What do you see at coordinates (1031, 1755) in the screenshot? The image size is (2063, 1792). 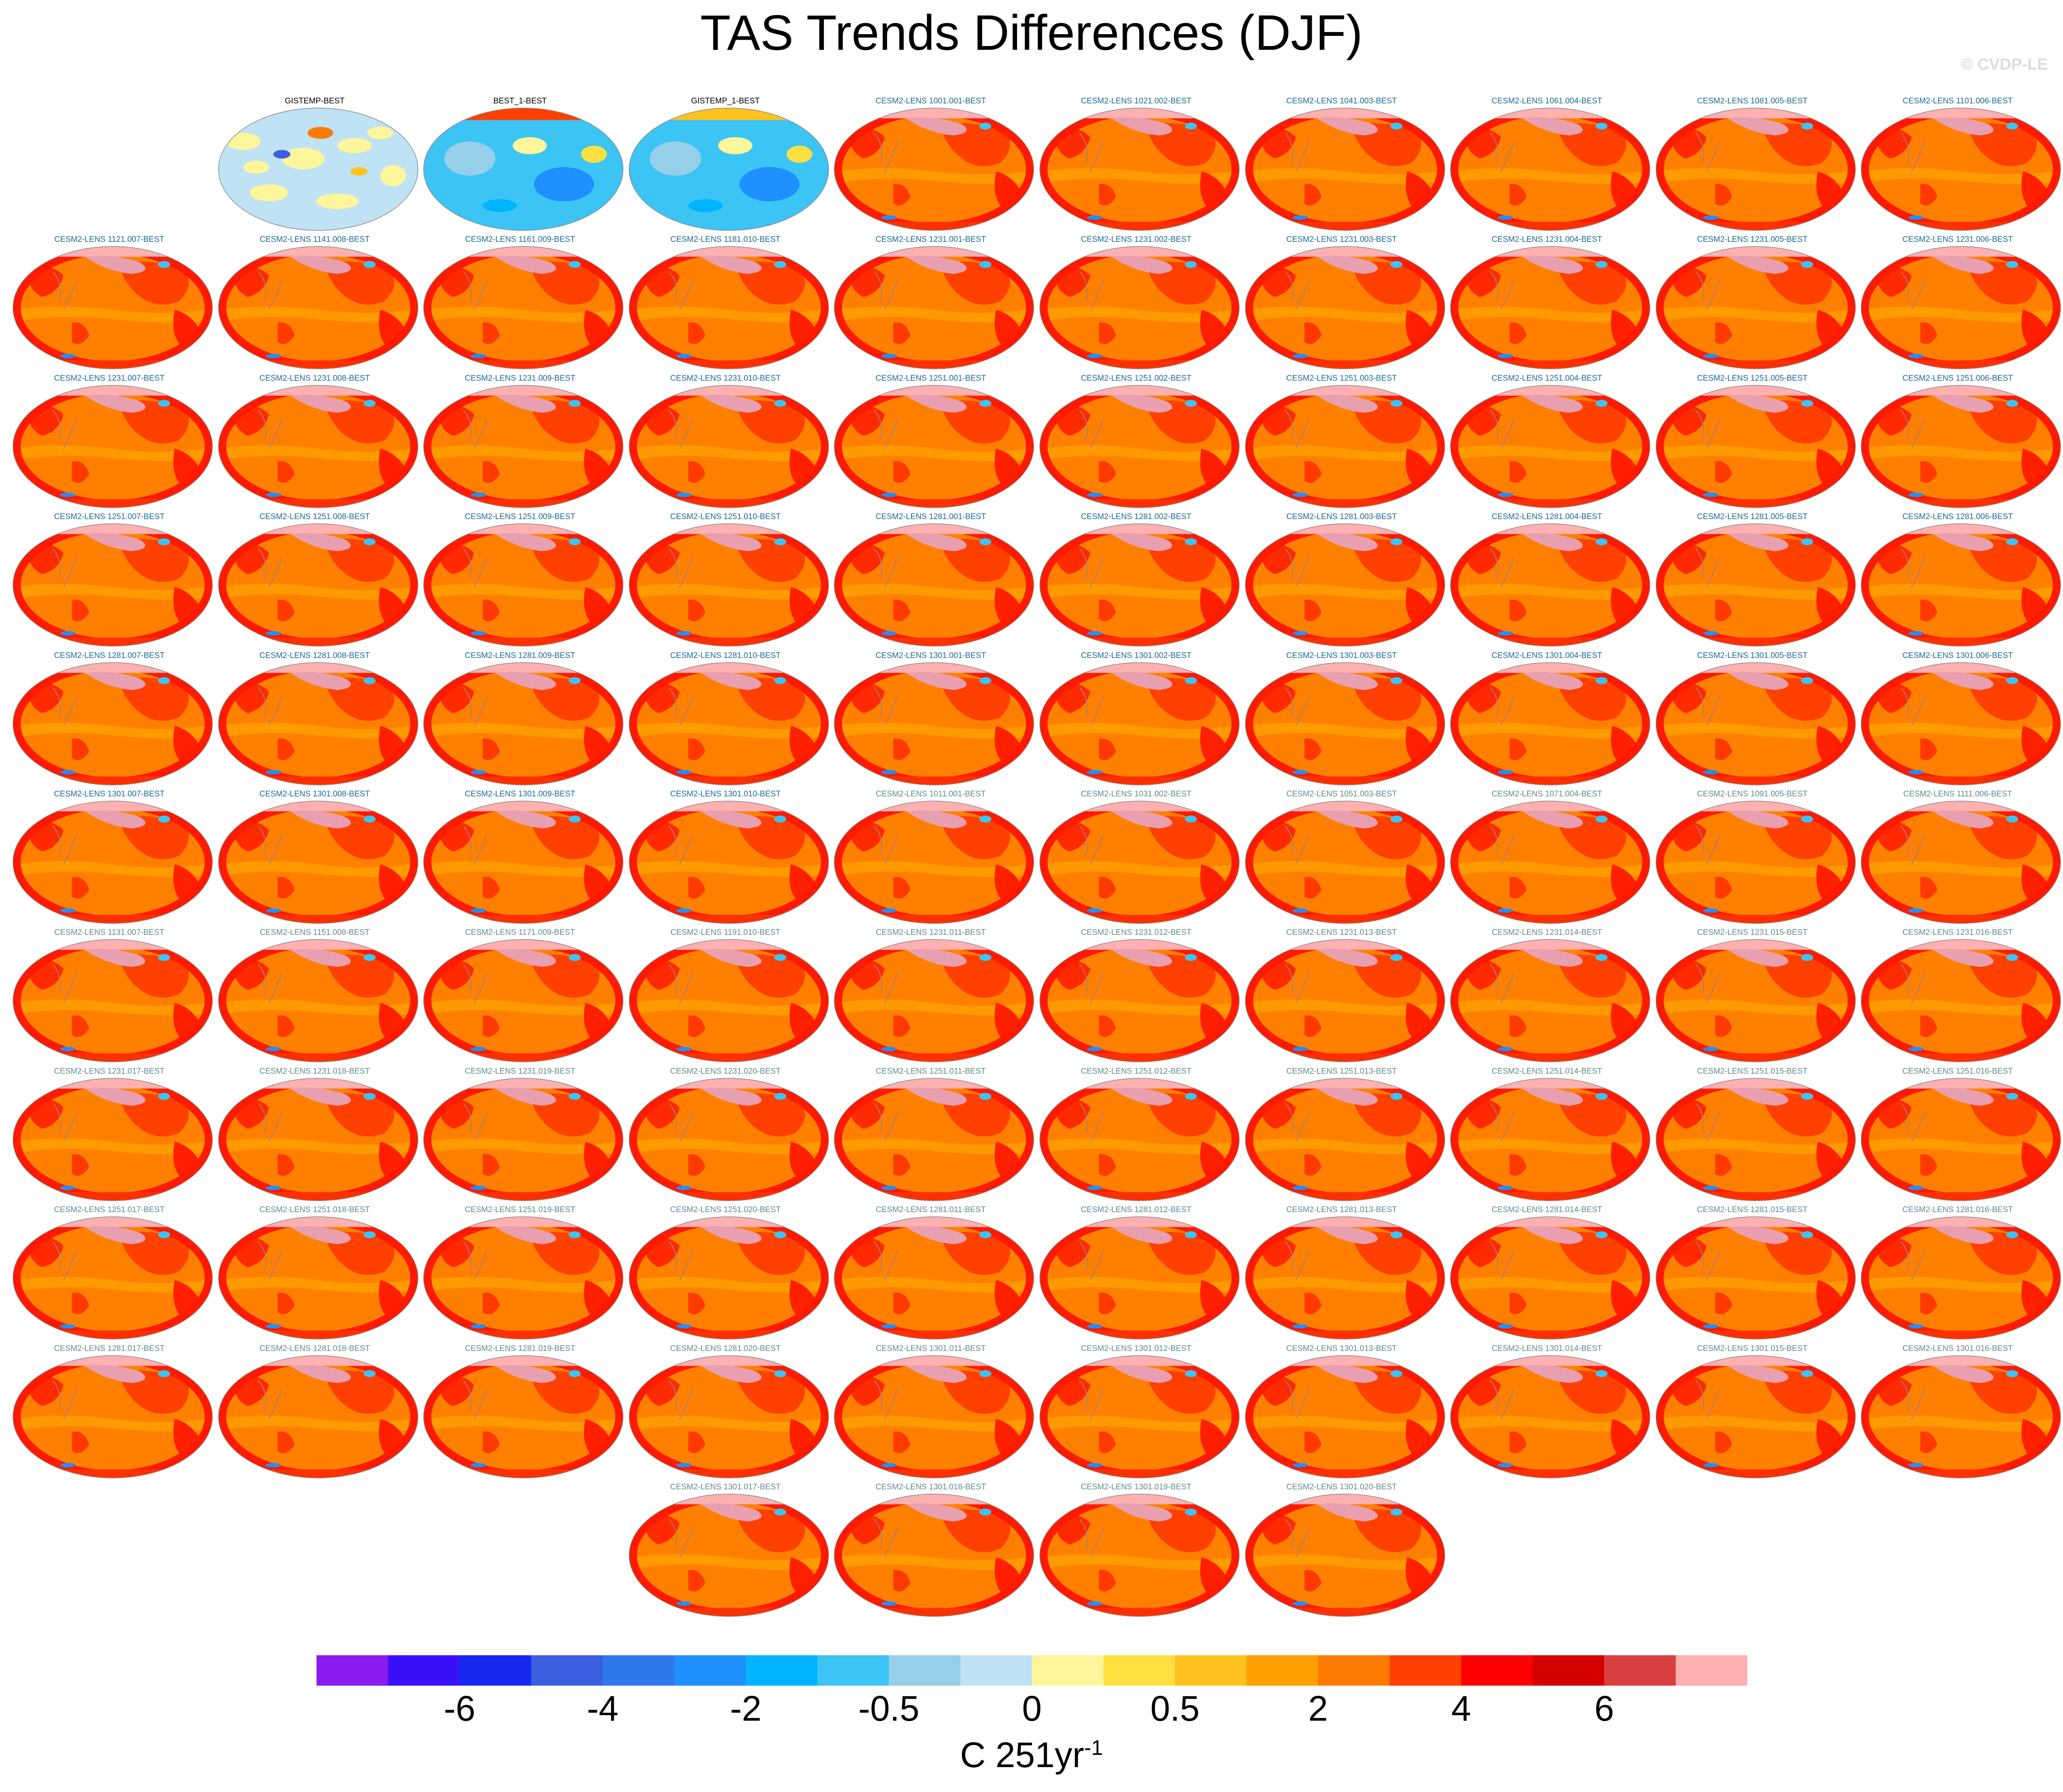 I see `colorbar-units: C 251yr-1` at bounding box center [1031, 1755].